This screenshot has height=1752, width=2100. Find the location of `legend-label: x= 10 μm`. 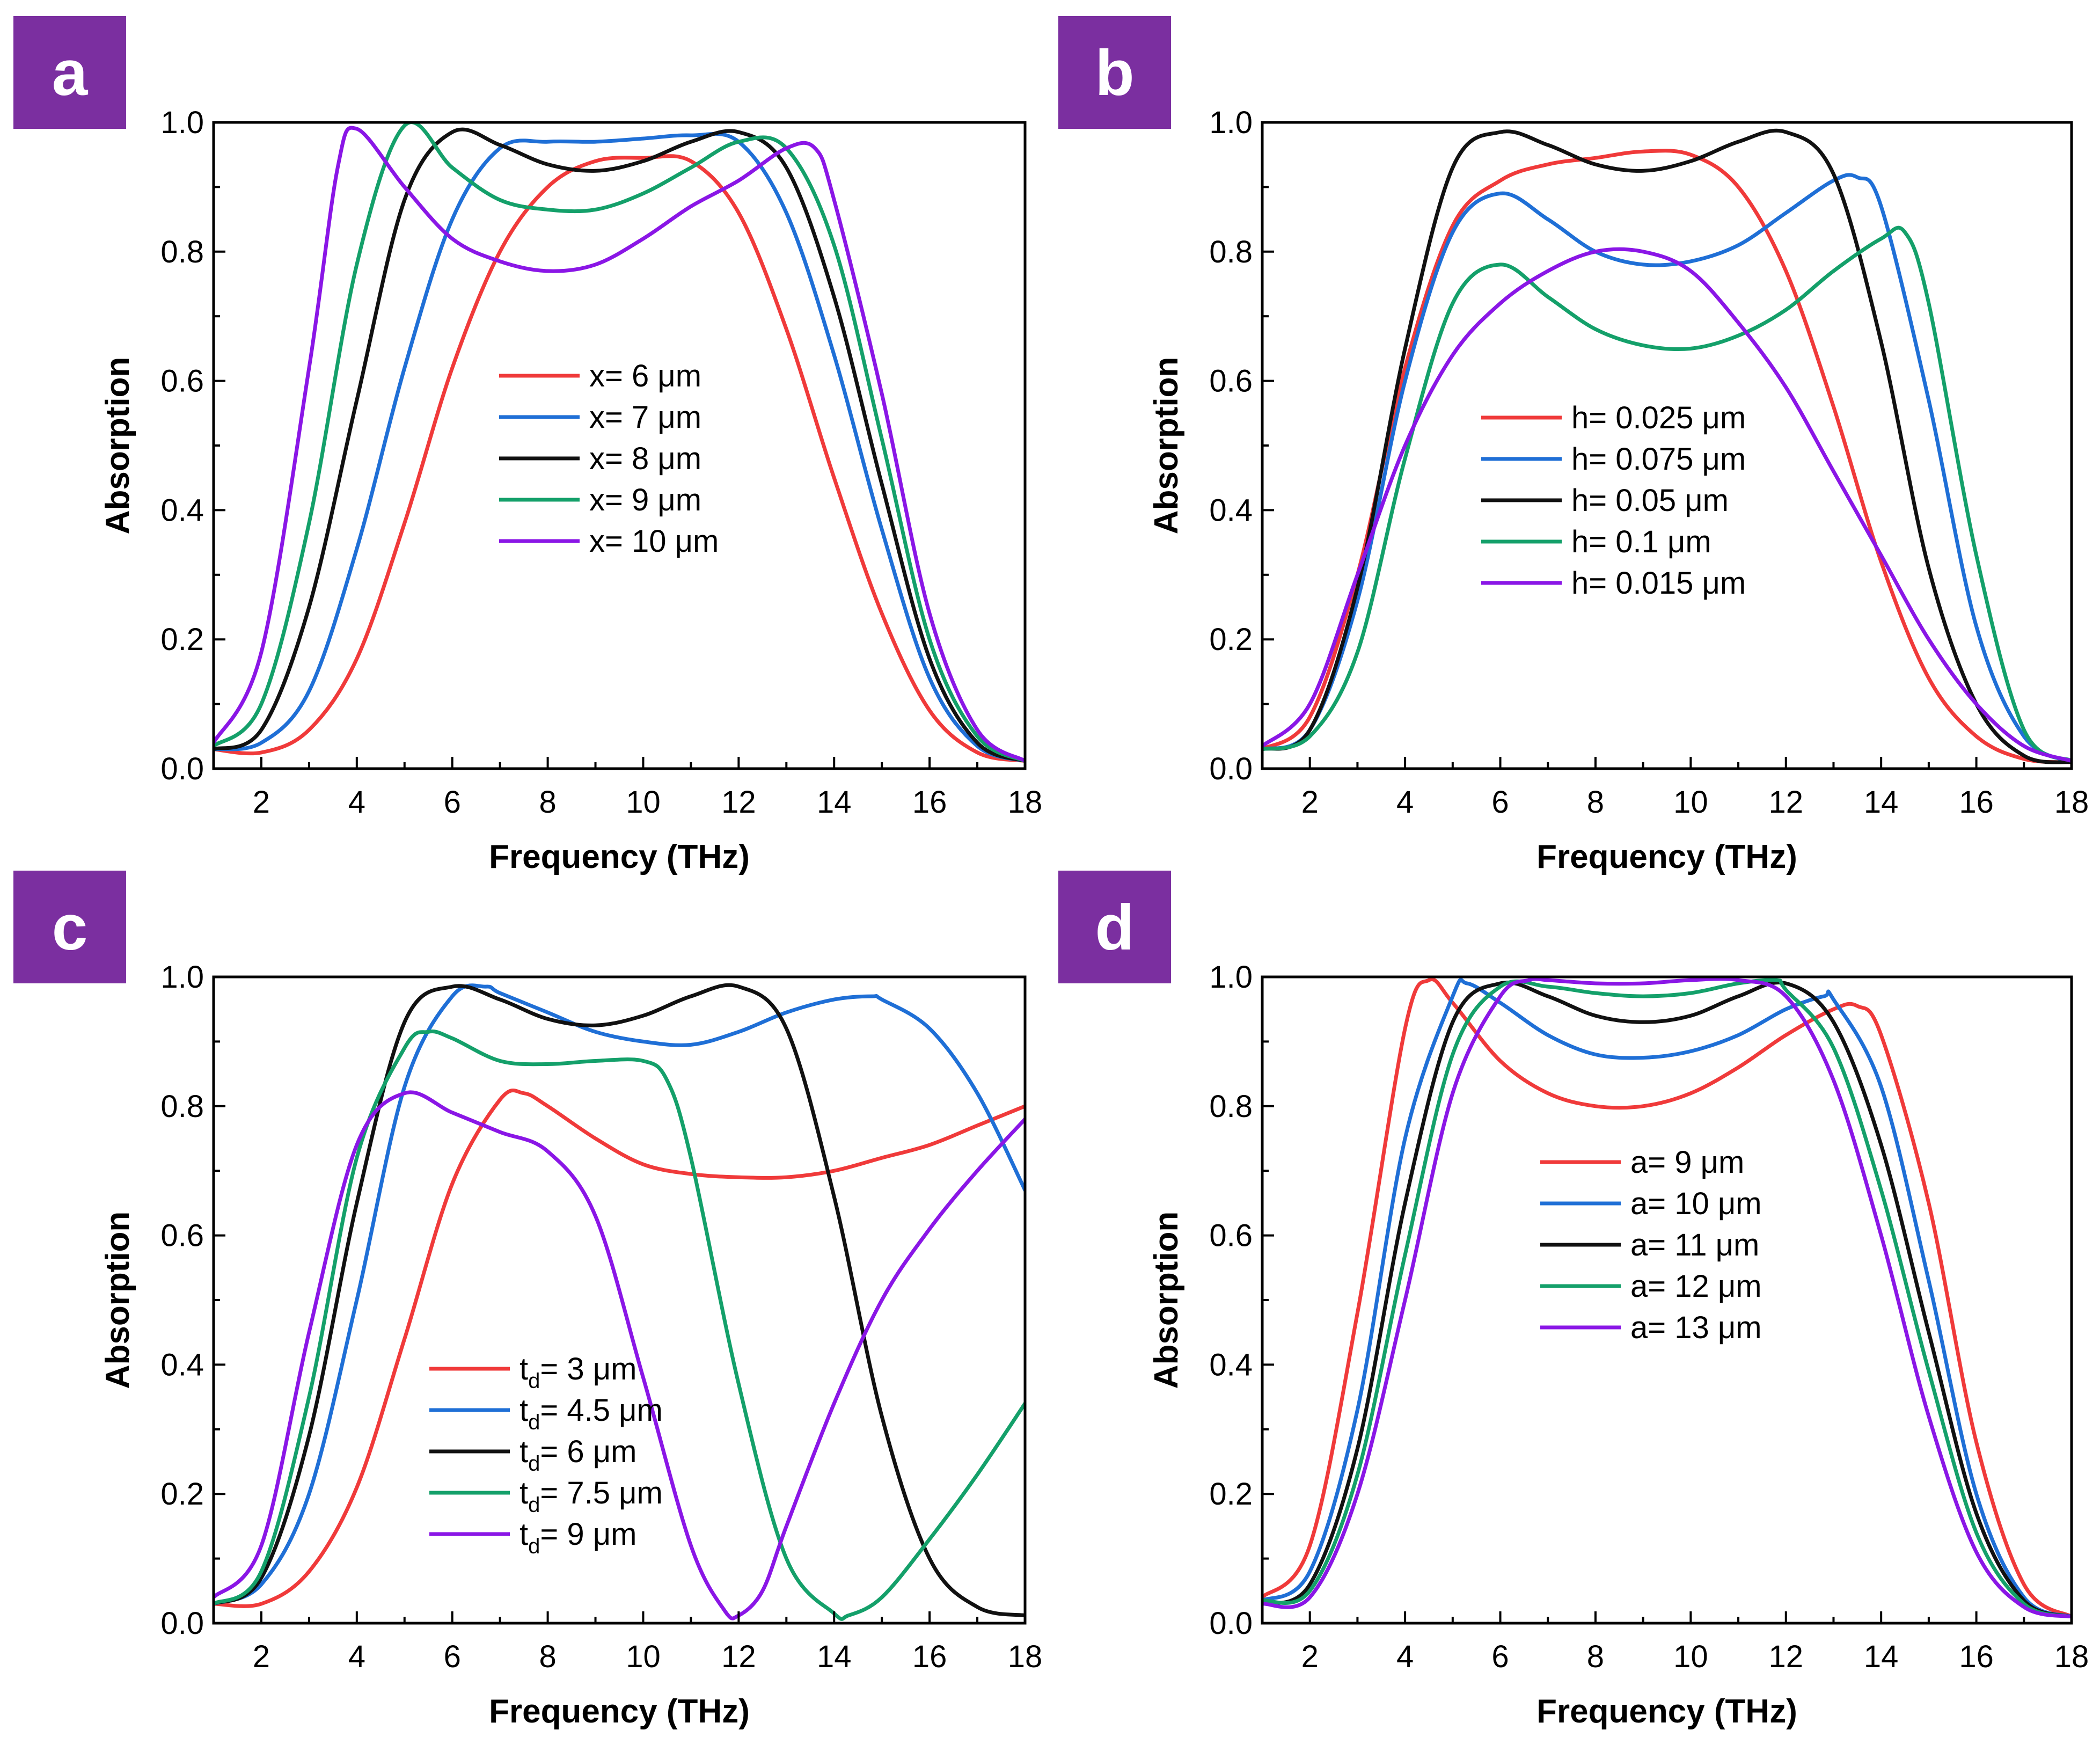

legend-label: x= 10 μm is located at coordinates (654, 541).